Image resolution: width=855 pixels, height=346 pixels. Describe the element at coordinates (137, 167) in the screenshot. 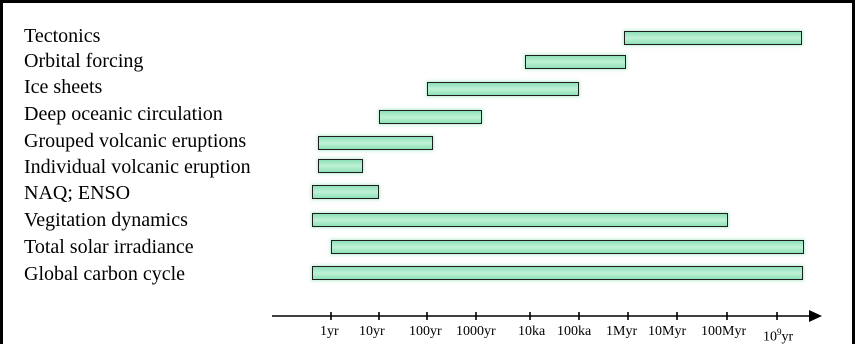

I see `process-label-individual-volcanic-eruption: Individual volcanic eruption` at that location.